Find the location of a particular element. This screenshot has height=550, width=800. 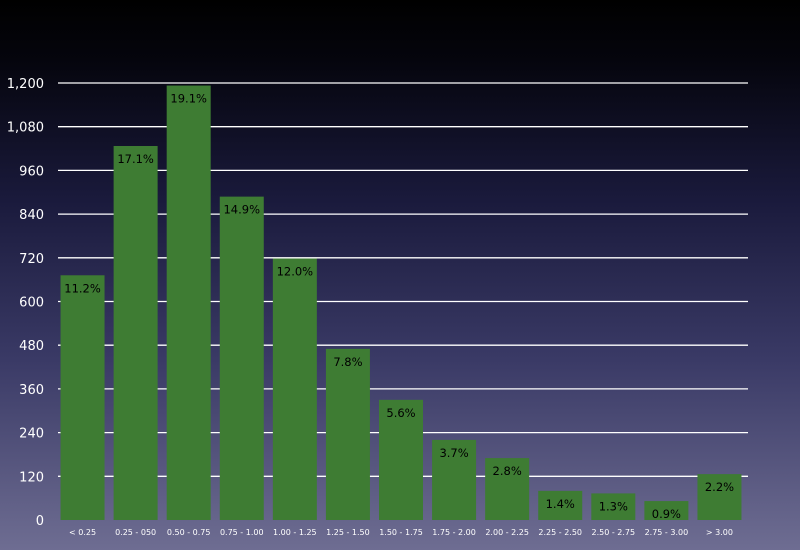

x-tick-label: 1.00 - 1.25 is located at coordinates (295, 532).